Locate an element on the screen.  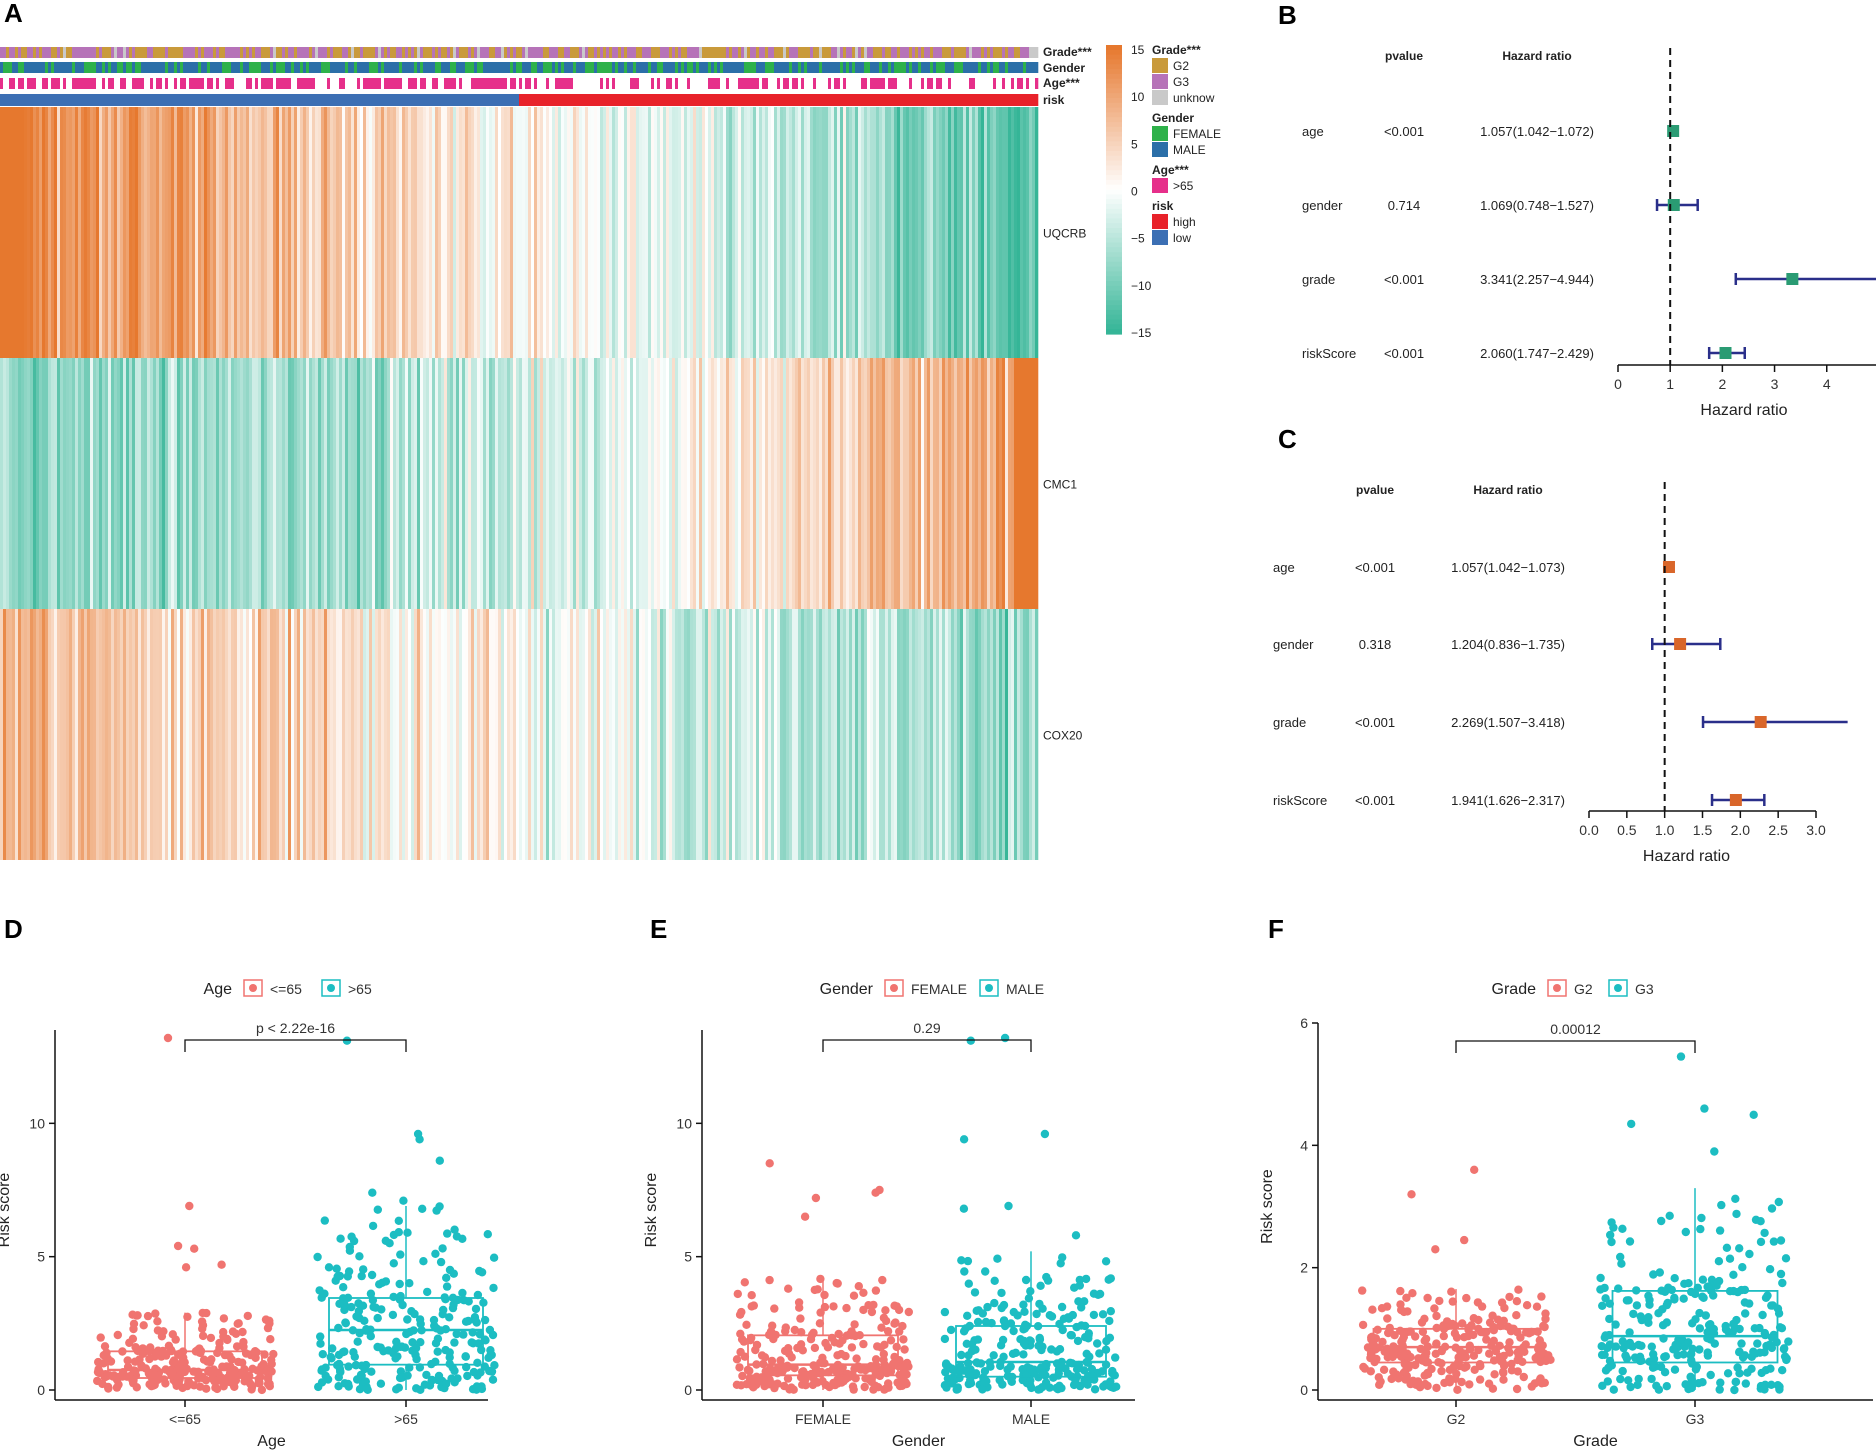
box-legend-dot is located at coordinates (989, 988).